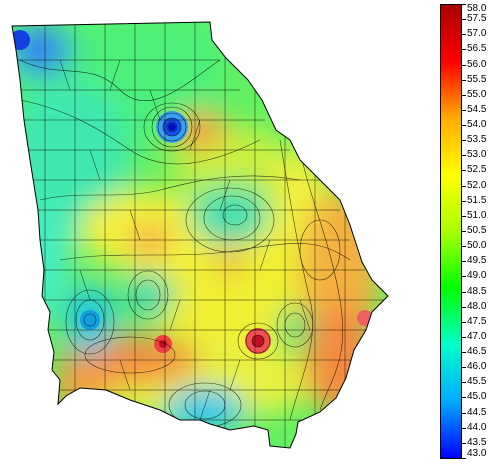 The width and height of the screenshot is (490, 470). I want to click on colorbar-tick-label: 47.5, so click(477, 321).